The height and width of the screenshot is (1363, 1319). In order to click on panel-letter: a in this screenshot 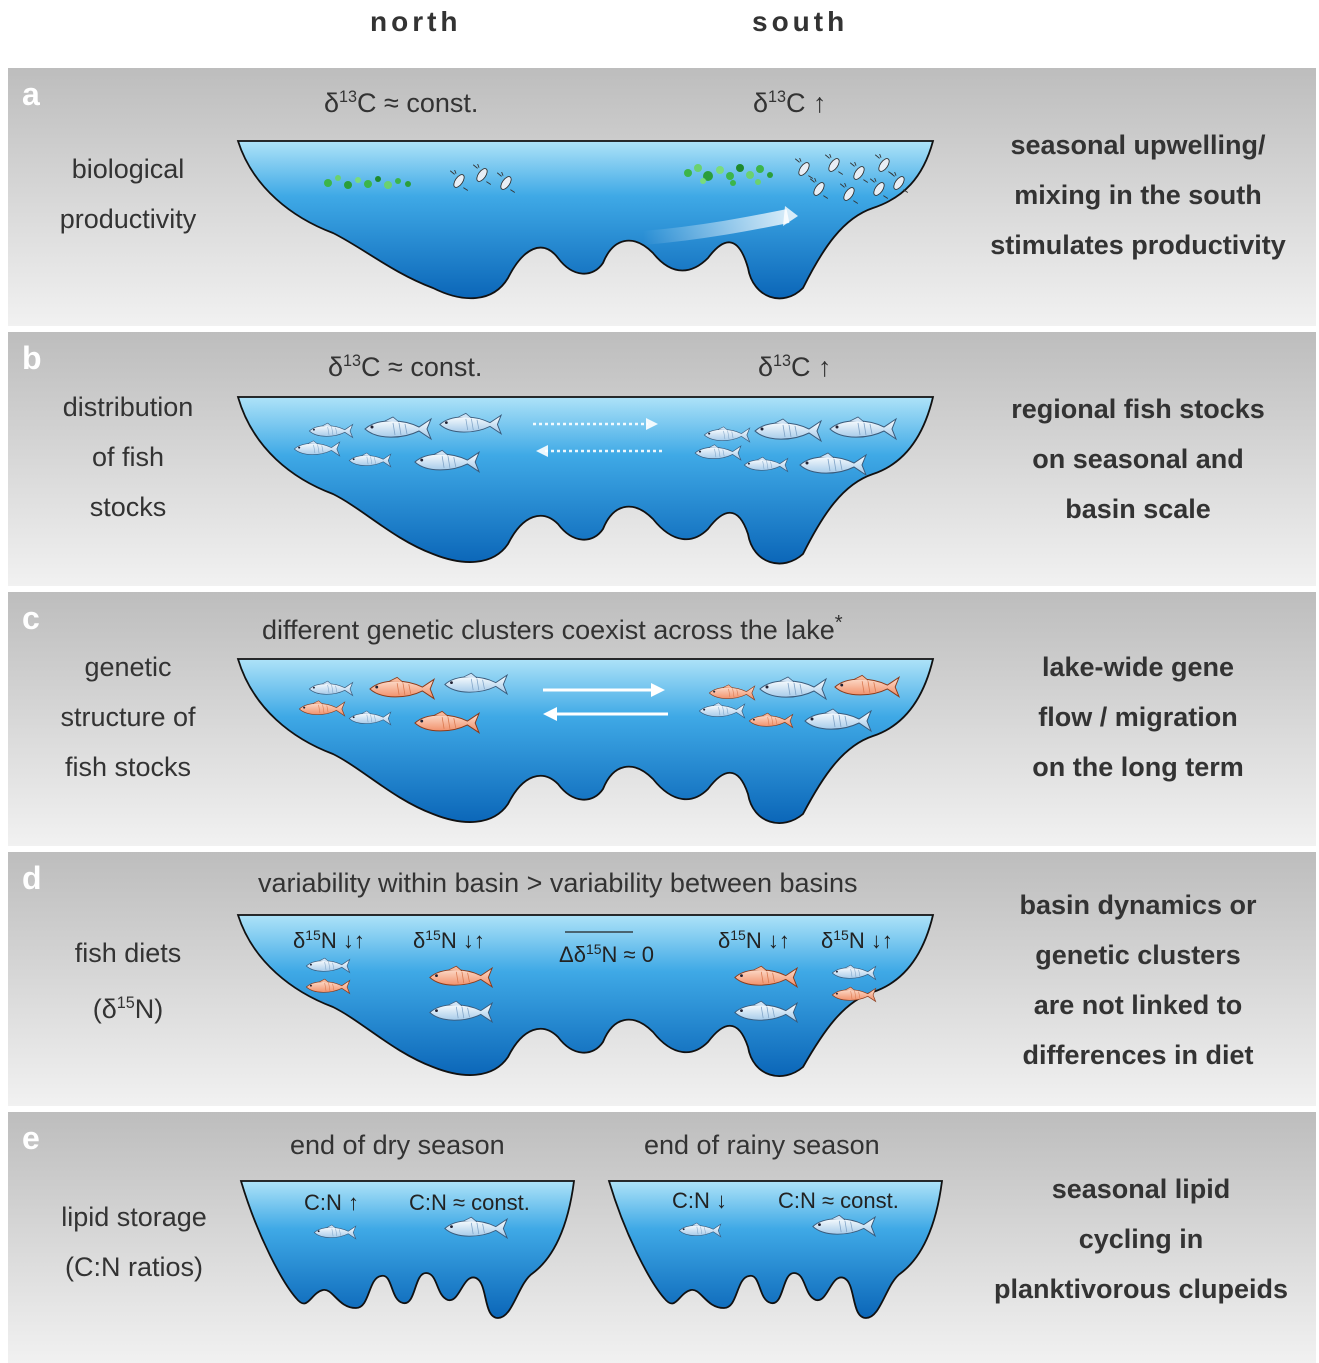, I will do `click(31, 94)`.